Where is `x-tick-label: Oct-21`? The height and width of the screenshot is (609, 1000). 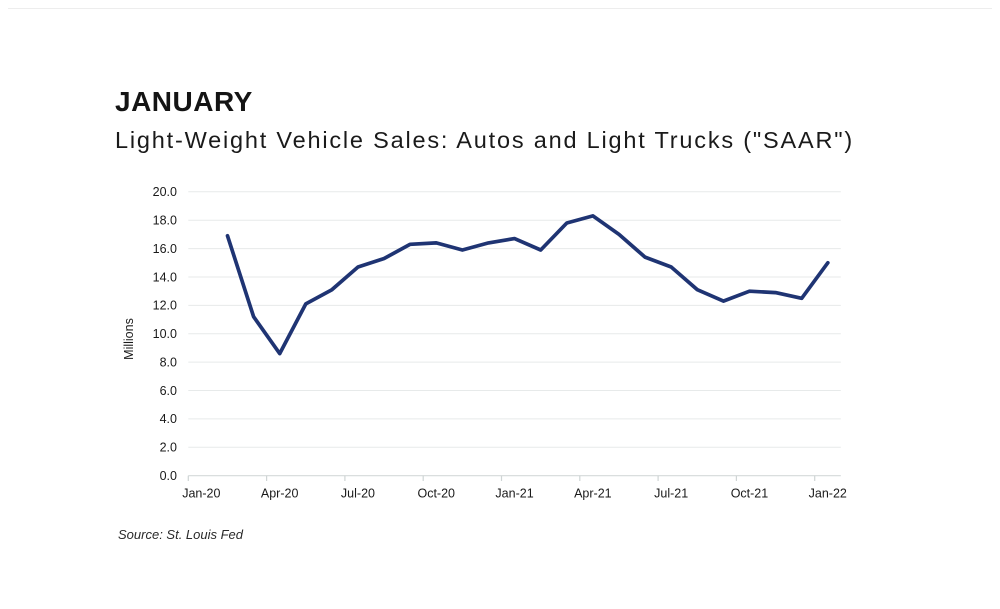 x-tick-label: Oct-21 is located at coordinates (750, 494).